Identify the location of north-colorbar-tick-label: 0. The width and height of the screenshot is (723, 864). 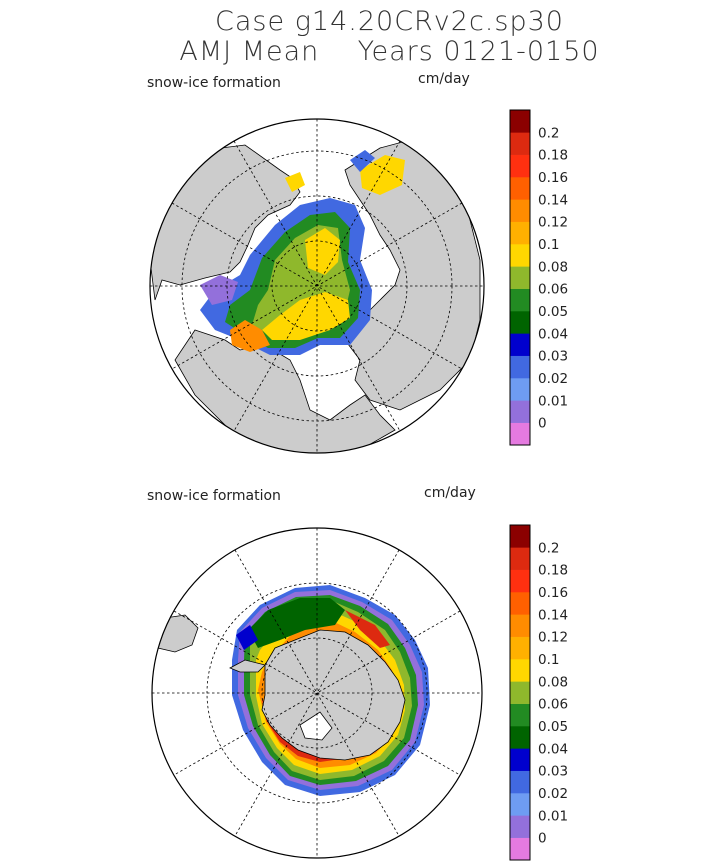
(542, 424).